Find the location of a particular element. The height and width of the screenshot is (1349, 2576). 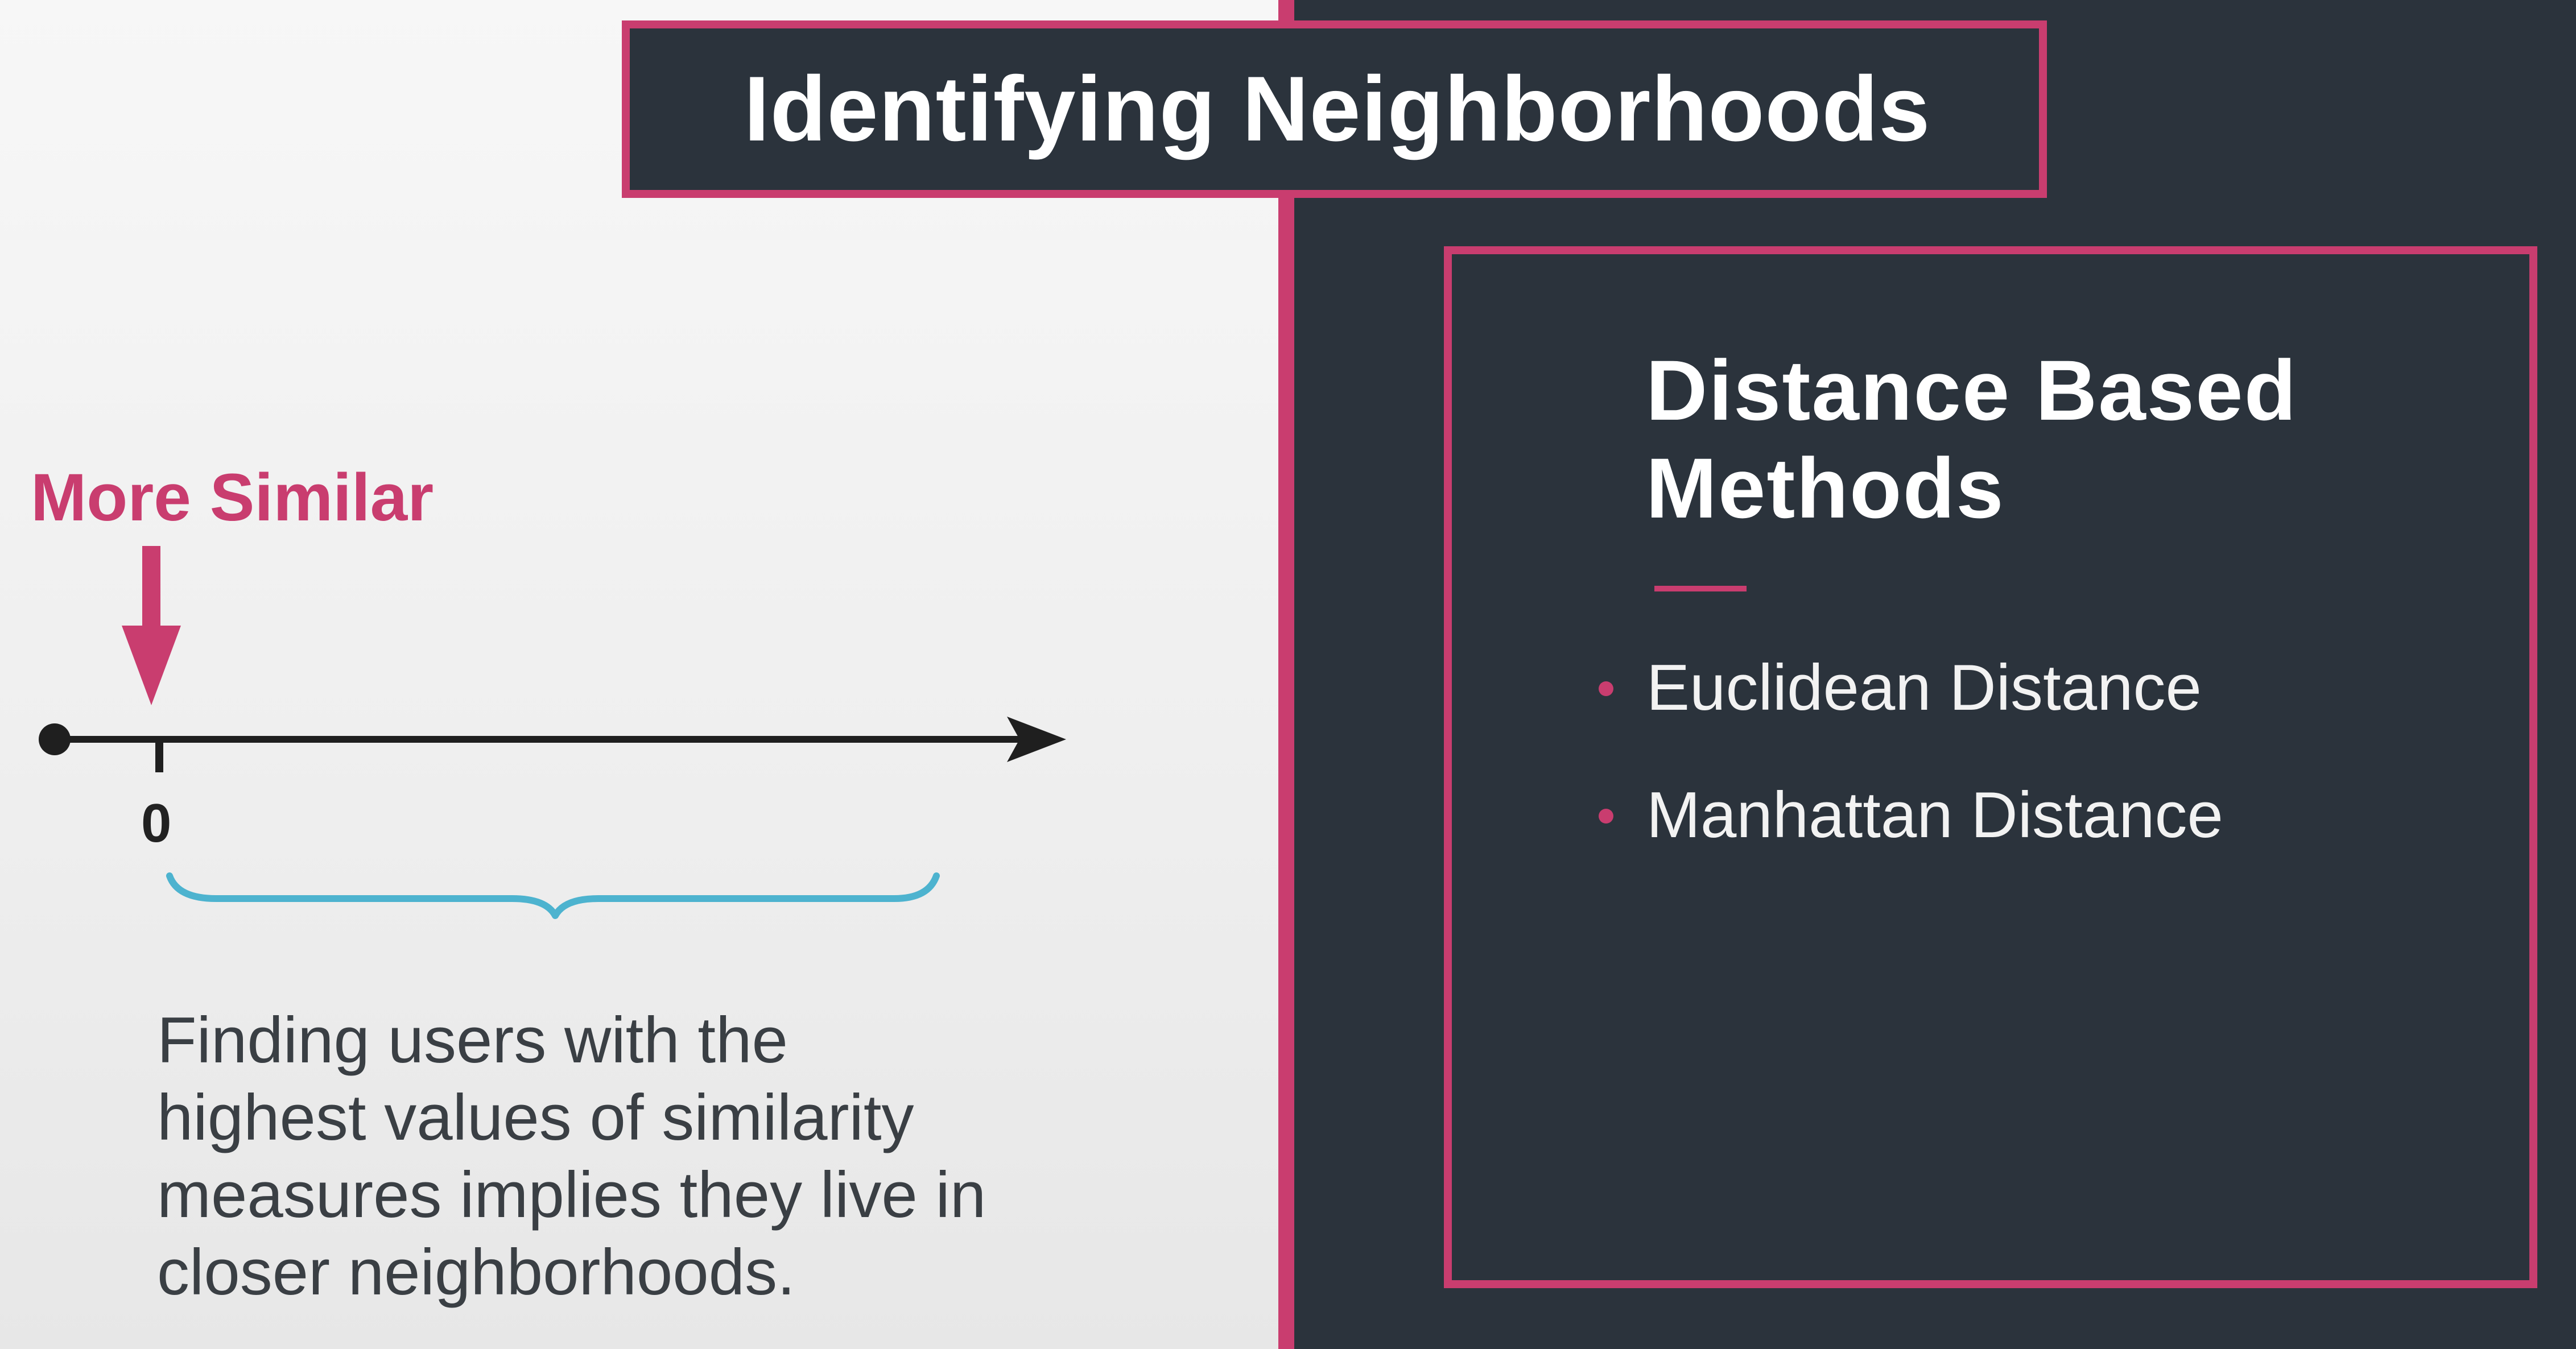

list-item: Euclidean Distance is located at coordinates (1911, 688).